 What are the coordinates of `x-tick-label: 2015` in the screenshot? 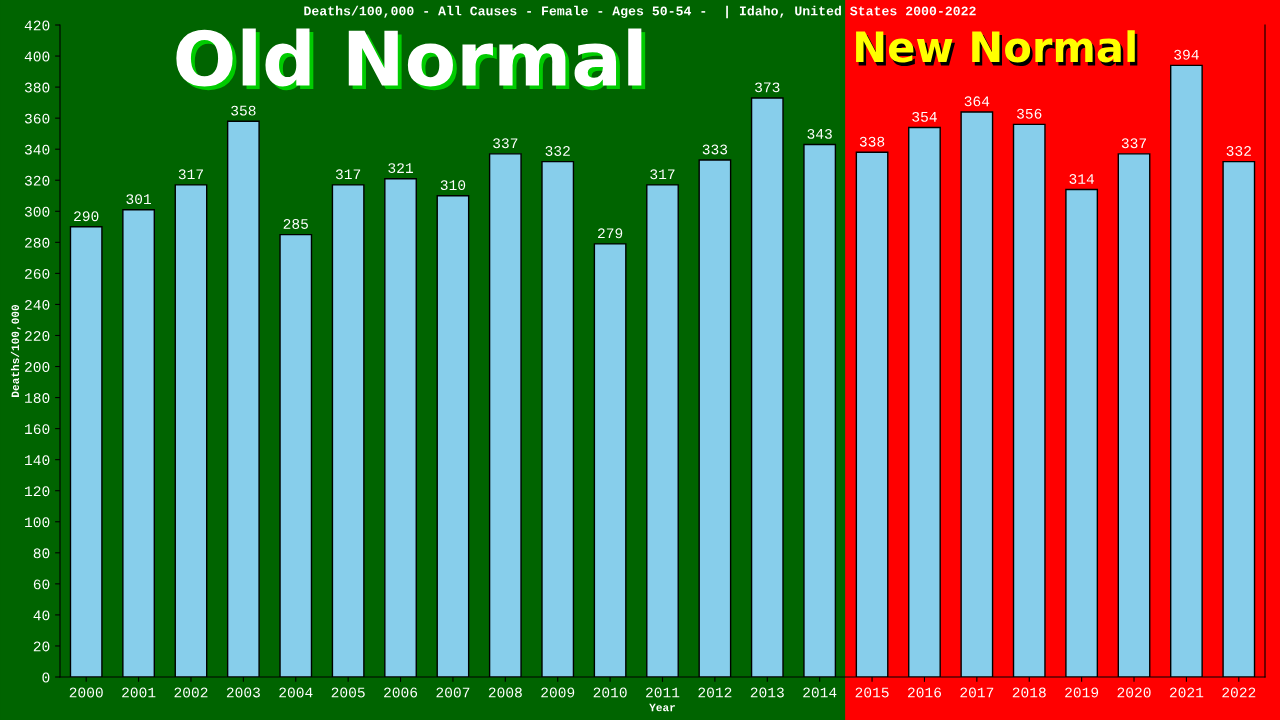 It's located at (872, 692).